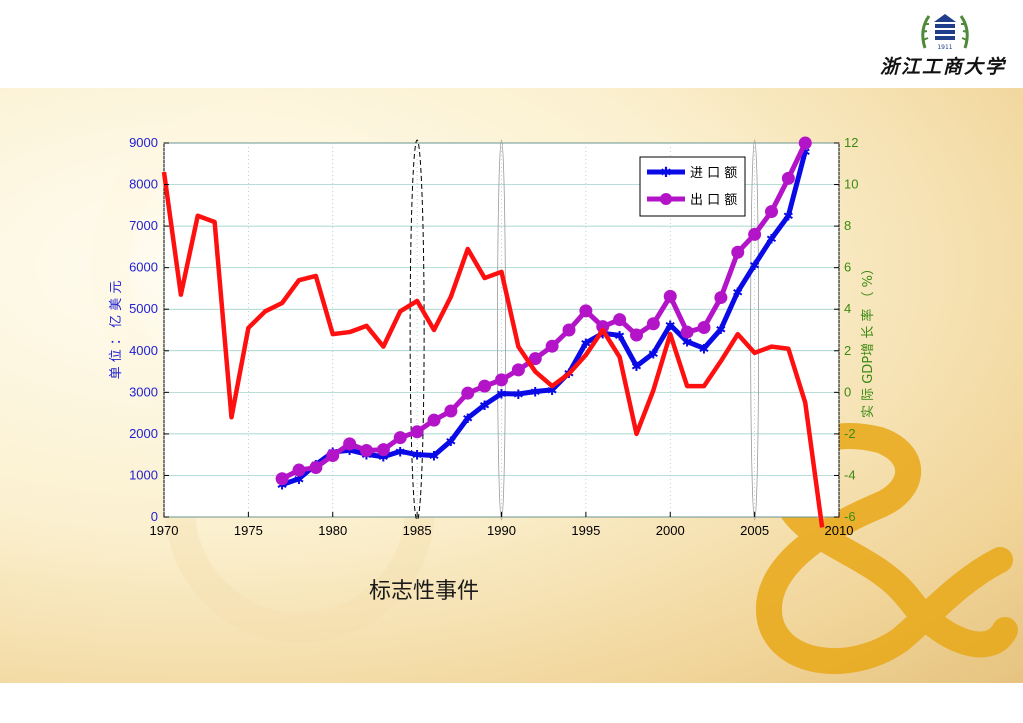 This screenshot has height=723, width=1023. I want to click on university-emblem-icon: 1911, so click(945, 32).